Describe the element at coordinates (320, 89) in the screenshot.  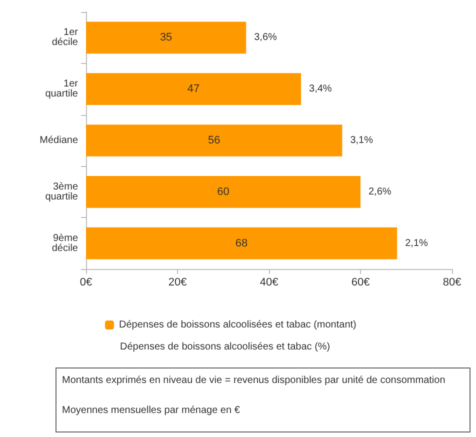
I see `annotation: 3,4%` at that location.